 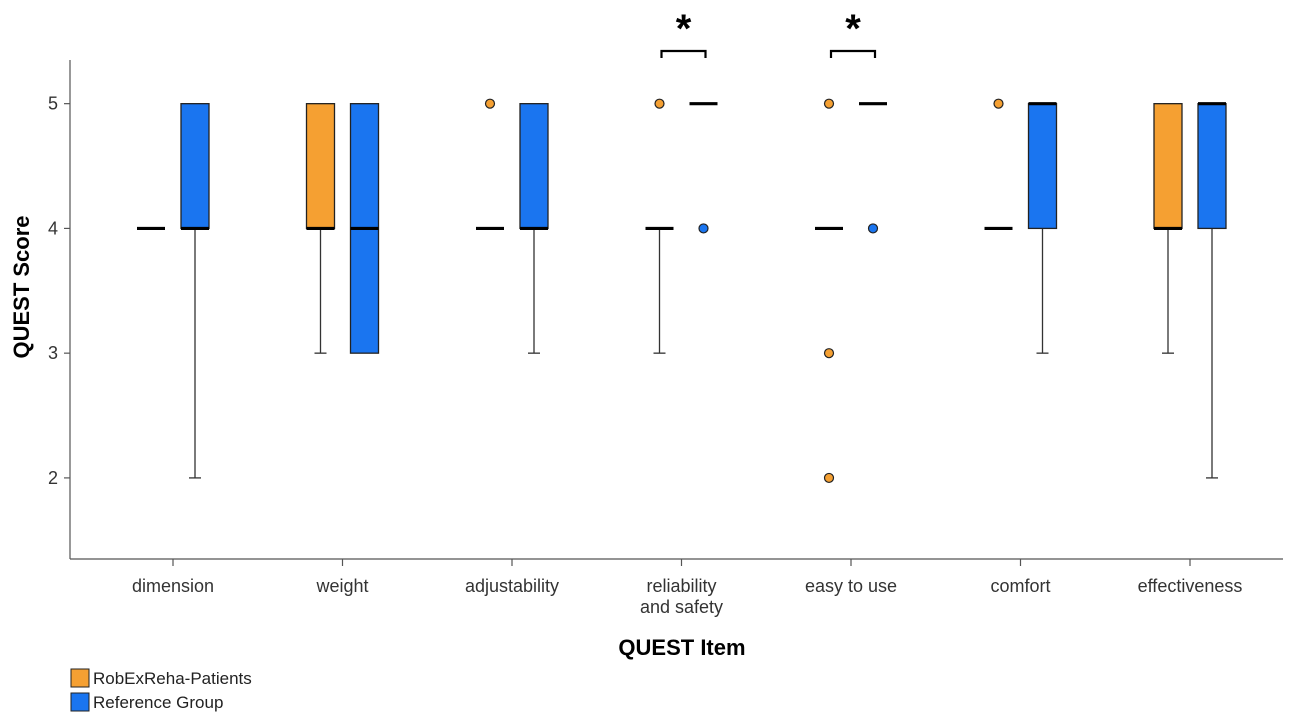 What do you see at coordinates (53, 353) in the screenshot?
I see `y-tick-label: 3` at bounding box center [53, 353].